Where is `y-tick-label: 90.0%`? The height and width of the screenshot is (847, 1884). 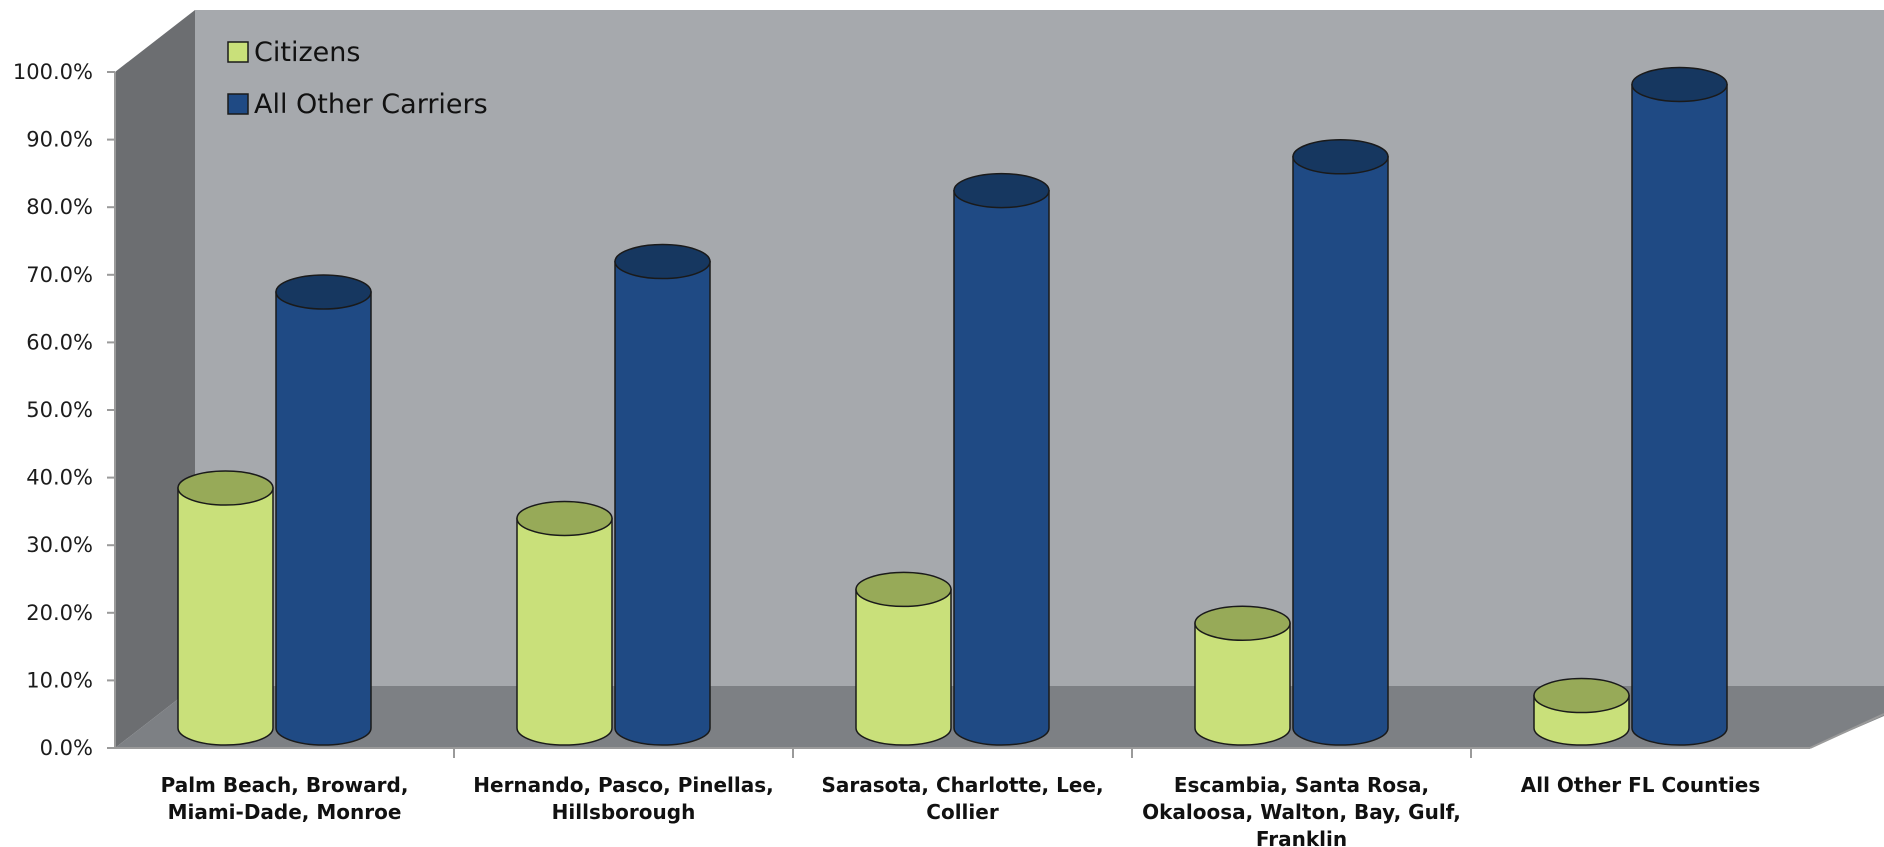
y-tick-label: 90.0% is located at coordinates (59, 140).